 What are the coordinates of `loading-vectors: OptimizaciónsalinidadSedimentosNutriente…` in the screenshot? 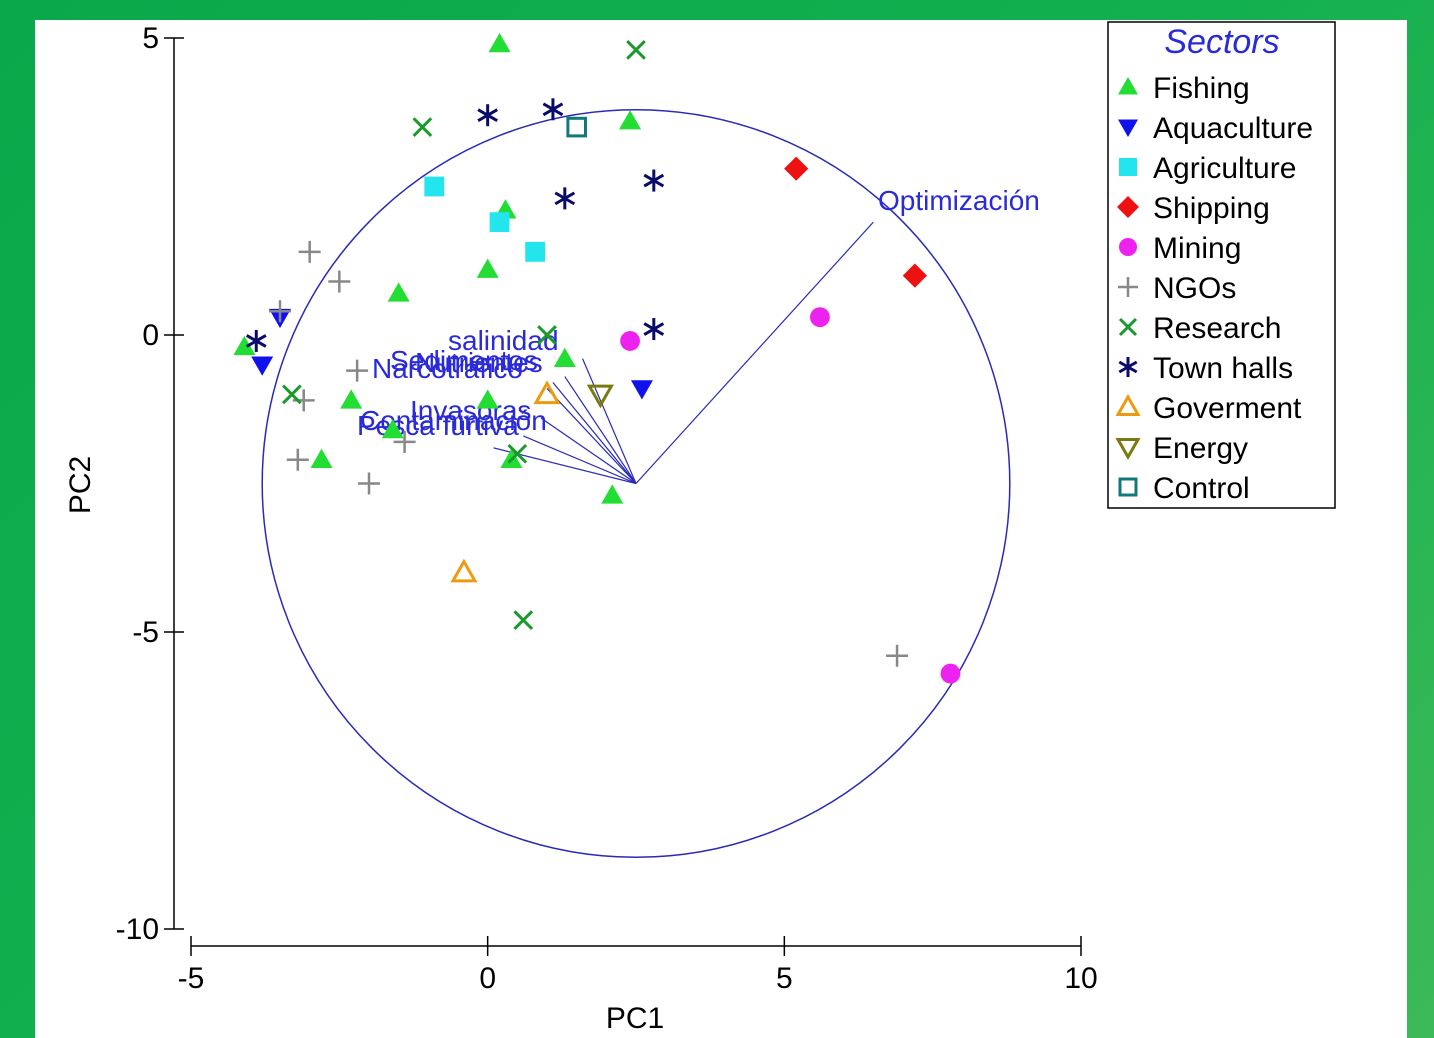 It's located at (698, 335).